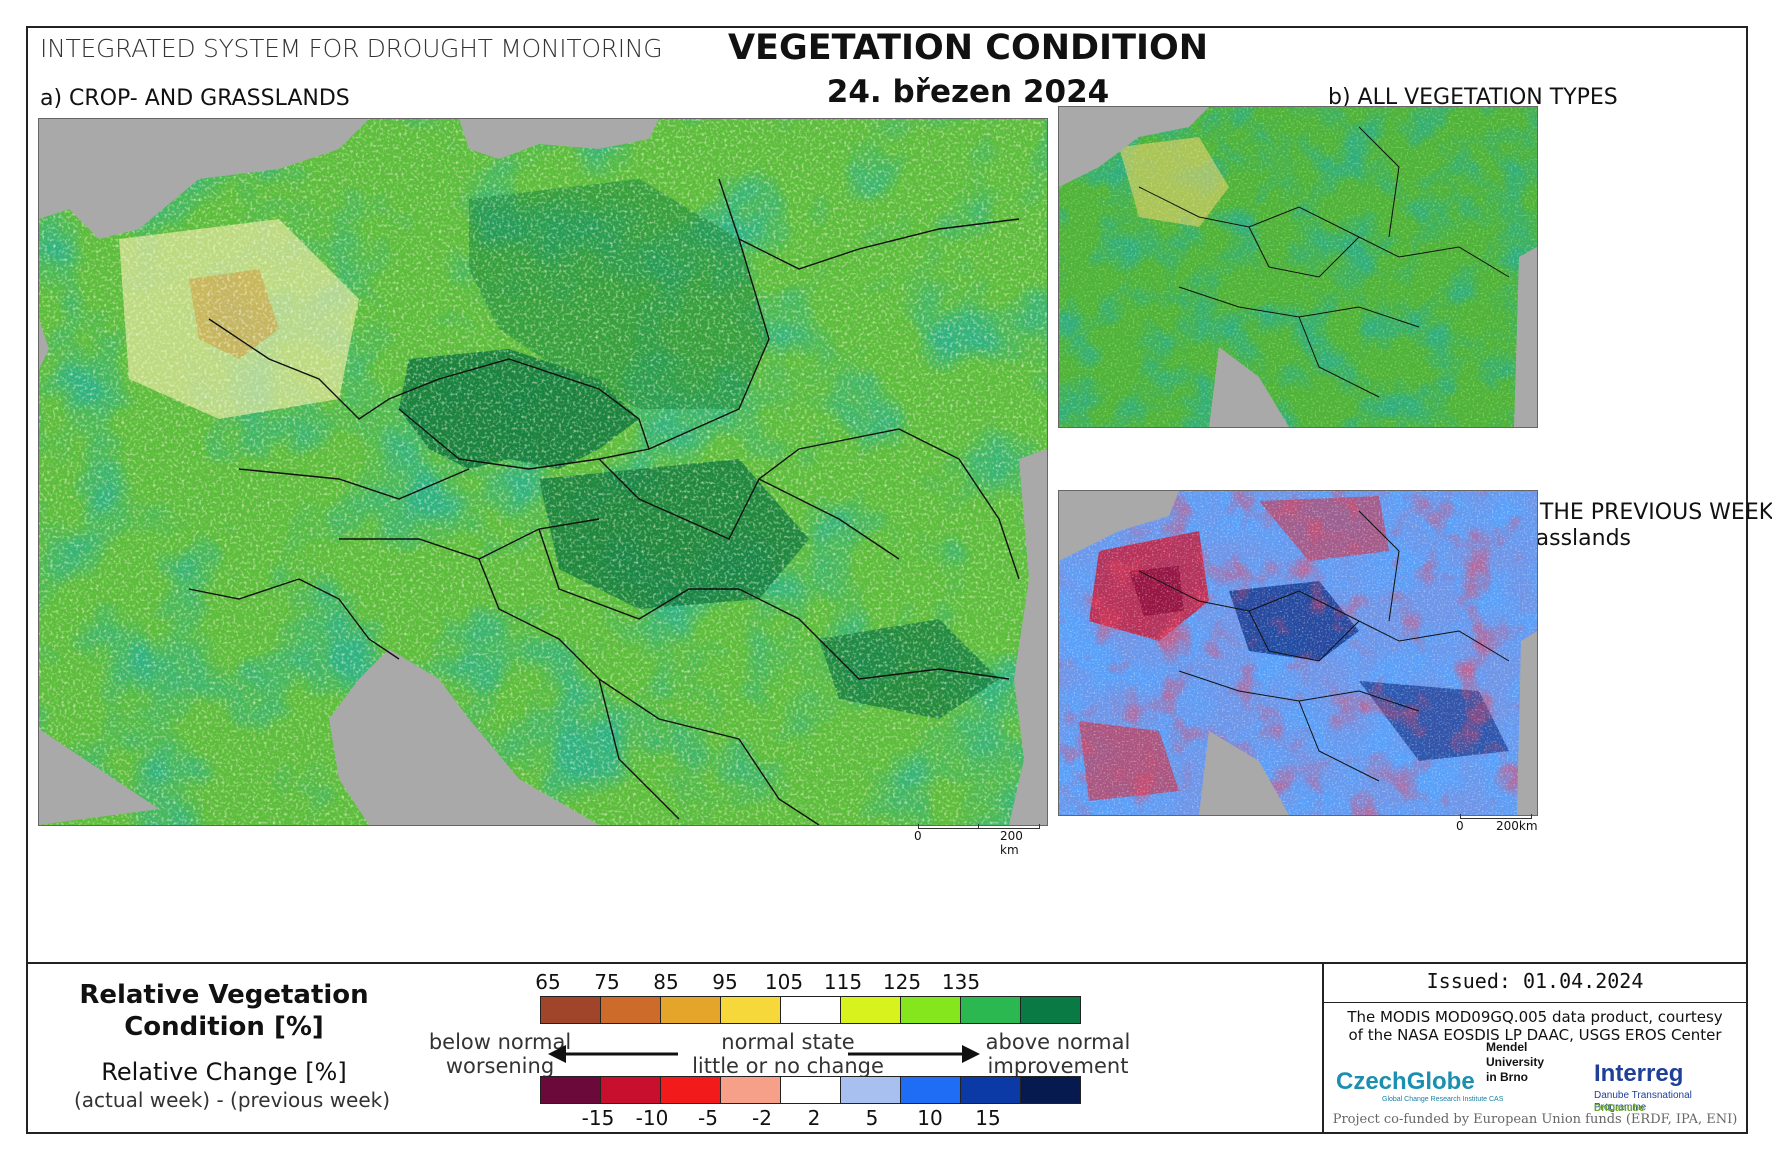 Image resolution: width=1772 pixels, height=1156 pixels. I want to click on change-tick: -2, so click(762, 1118).